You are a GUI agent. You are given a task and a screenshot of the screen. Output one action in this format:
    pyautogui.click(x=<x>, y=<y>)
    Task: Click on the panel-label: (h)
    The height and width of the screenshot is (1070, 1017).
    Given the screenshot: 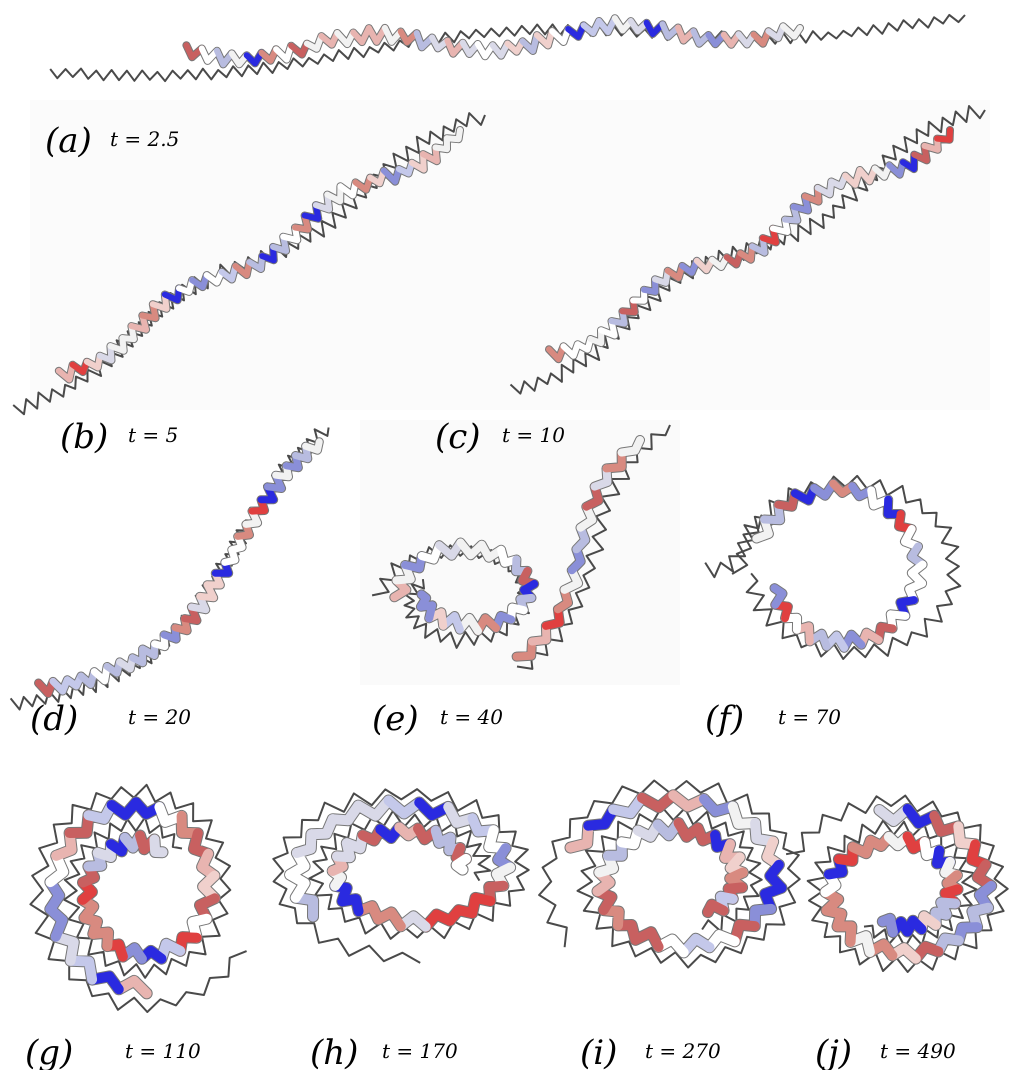 What is the action you would take?
    pyautogui.click(x=334, y=1051)
    